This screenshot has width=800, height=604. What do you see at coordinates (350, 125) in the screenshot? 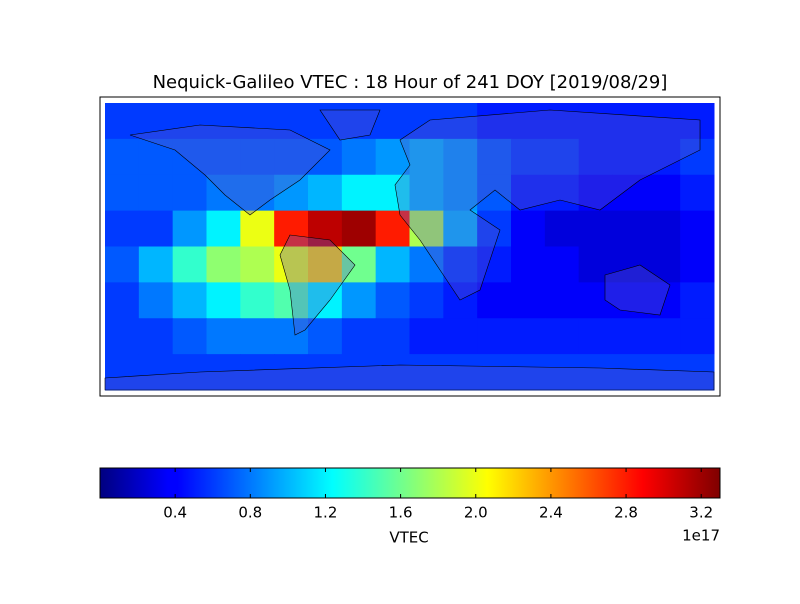
I see `greenland` at bounding box center [350, 125].